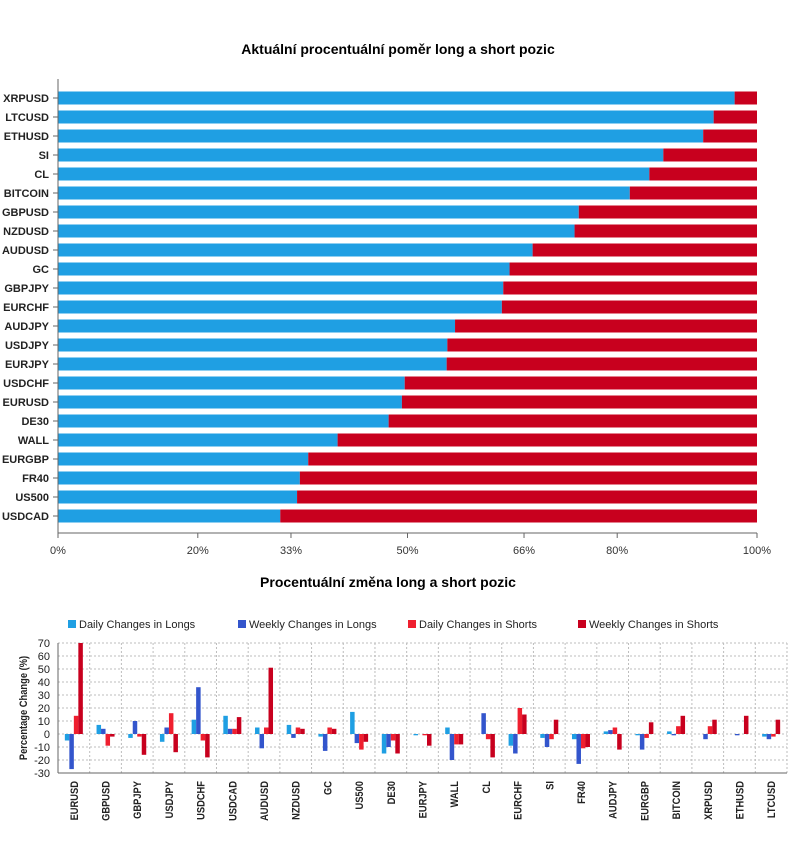 The image size is (800, 850). What do you see at coordinates (27, 118) in the screenshot?
I see `y-tick-label-ltcusd: LTCUSD` at bounding box center [27, 118].